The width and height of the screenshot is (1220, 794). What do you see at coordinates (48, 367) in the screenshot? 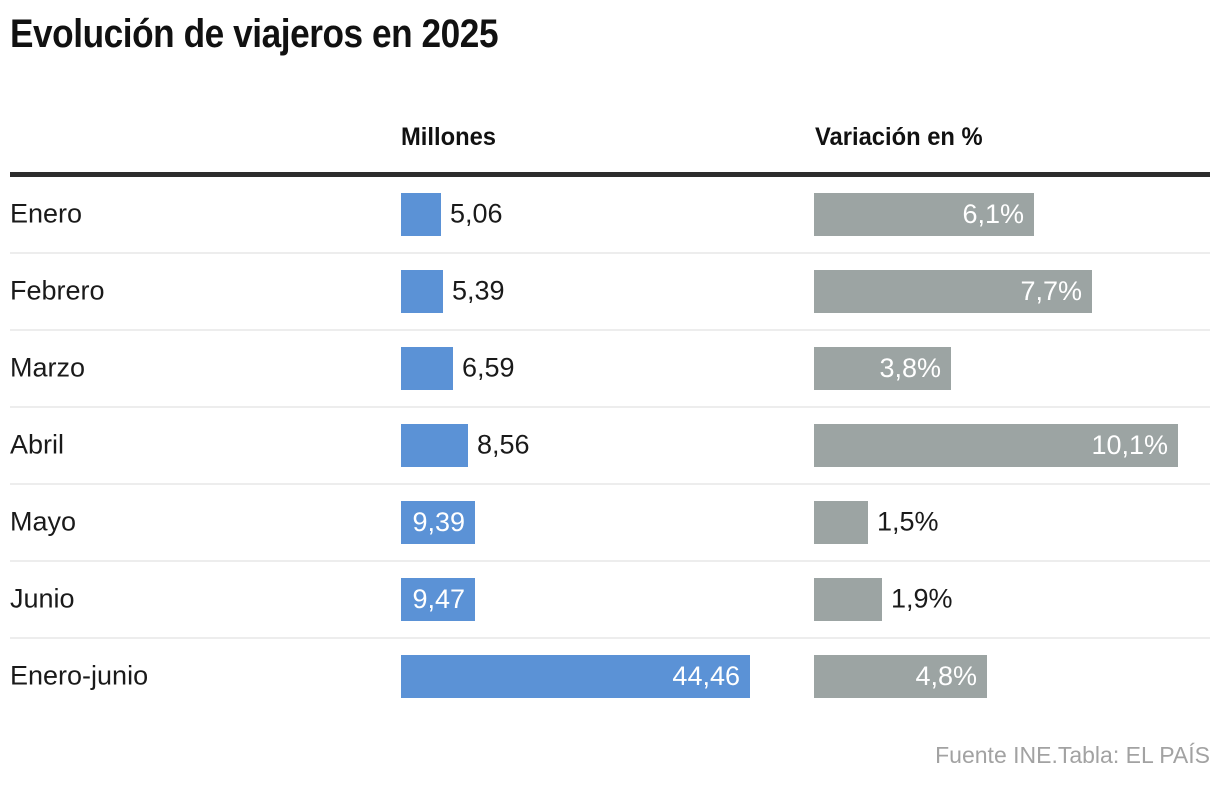
I see `row-label: Marzo` at bounding box center [48, 367].